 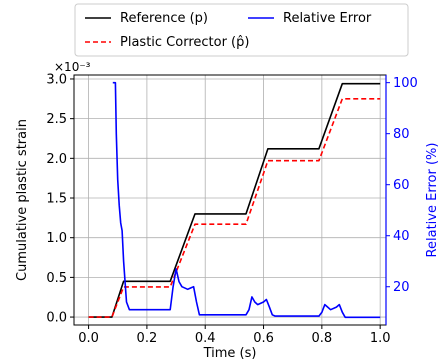 I want to click on left-axis-label: Cumulative plastic strain, so click(x=22, y=200).